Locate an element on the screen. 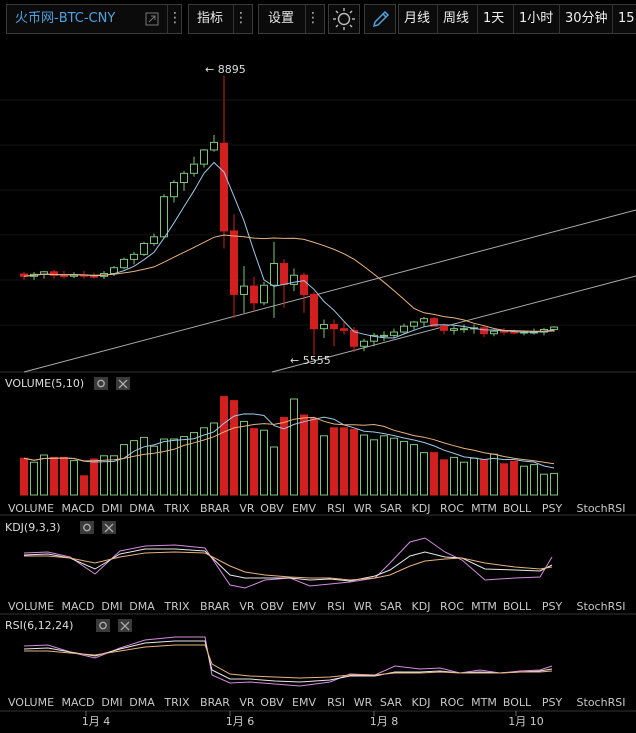 Image resolution: width=636 pixels, height=733 pixels. interval-1hour: 1小时 is located at coordinates (535, 19).